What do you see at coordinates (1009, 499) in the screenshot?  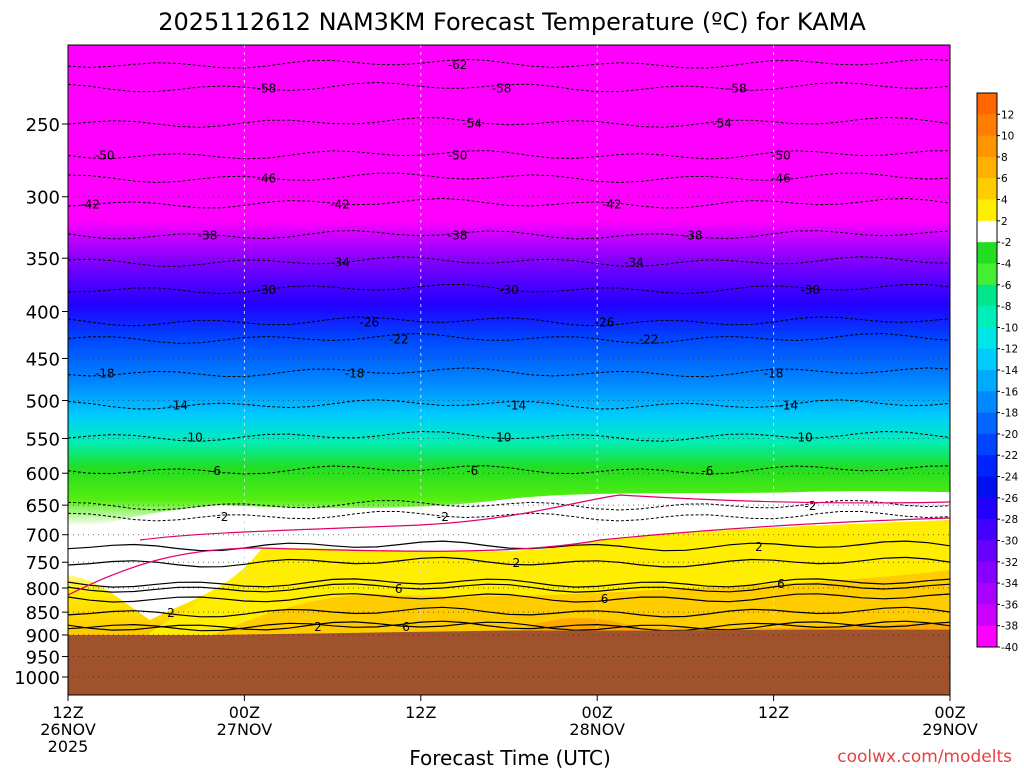 I see `colorbar-label: -26` at bounding box center [1009, 499].